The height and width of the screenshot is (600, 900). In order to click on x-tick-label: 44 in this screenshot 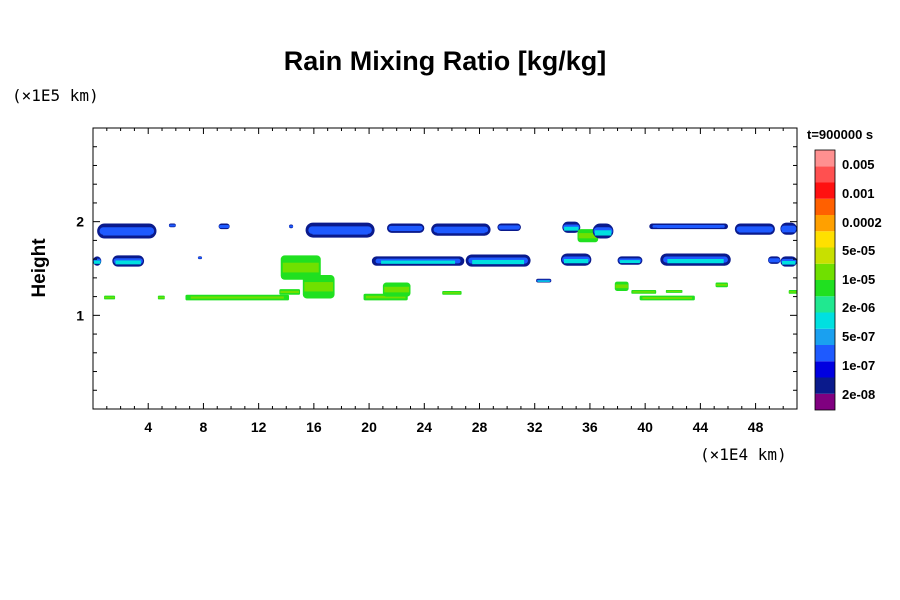, I will do `click(701, 427)`.